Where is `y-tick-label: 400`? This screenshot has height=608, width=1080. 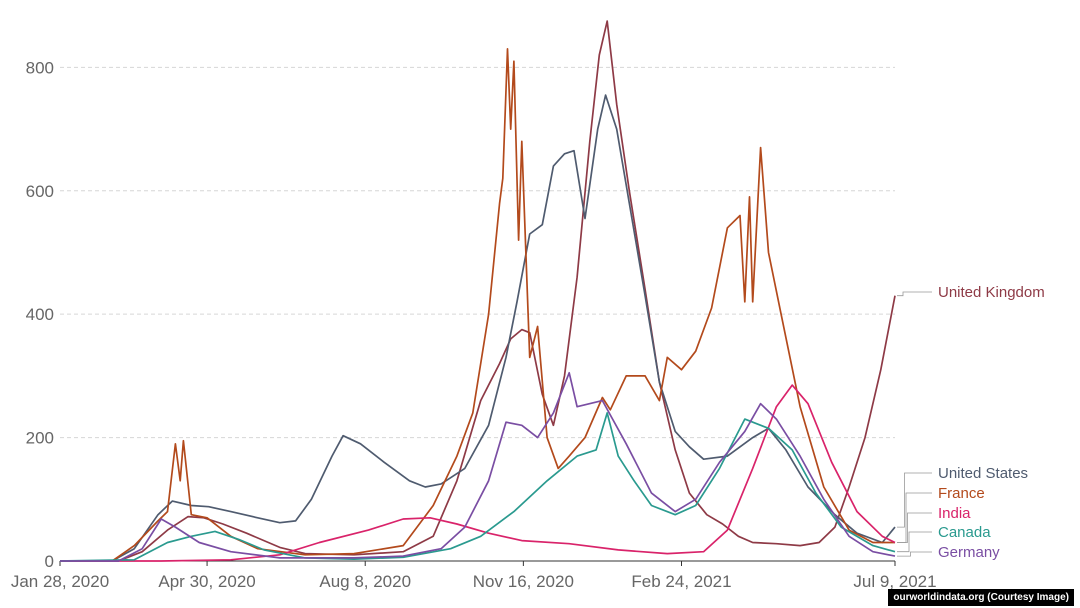 y-tick-label: 400 is located at coordinates (40, 314).